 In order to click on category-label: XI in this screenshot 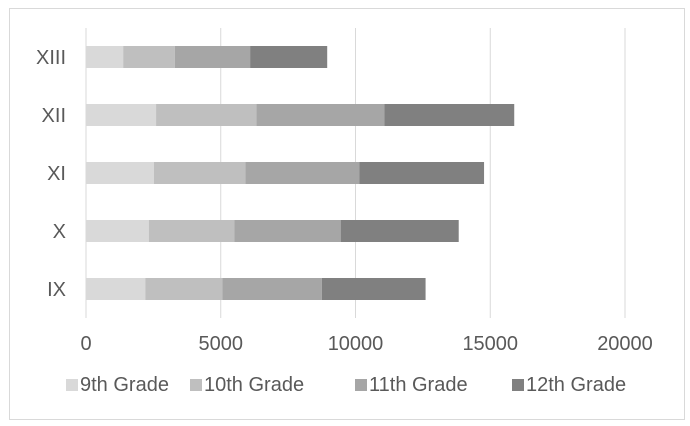, I will do `click(56, 174)`.